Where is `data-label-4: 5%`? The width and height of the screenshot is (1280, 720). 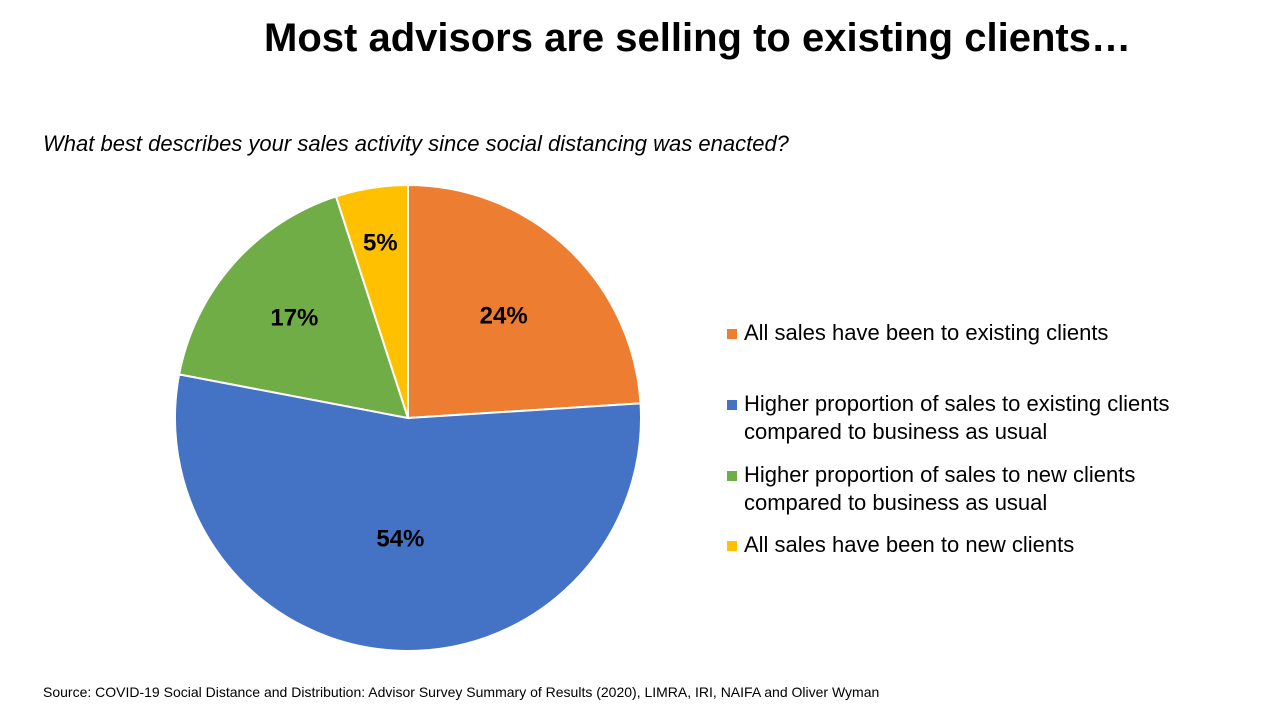
data-label-4: 5% is located at coordinates (380, 243).